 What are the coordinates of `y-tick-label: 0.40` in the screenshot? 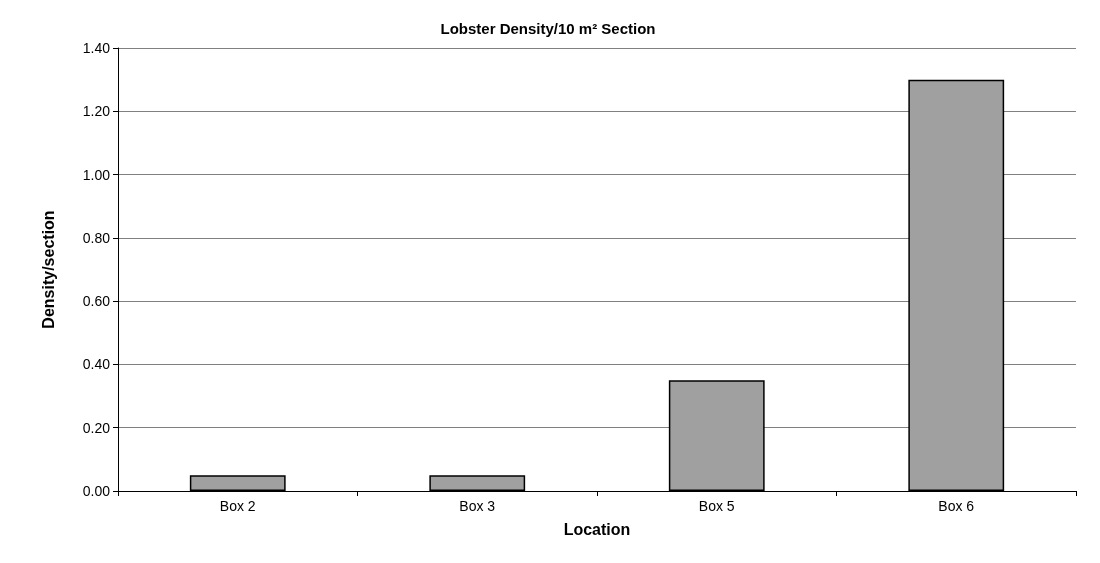 It's located at (96, 364).